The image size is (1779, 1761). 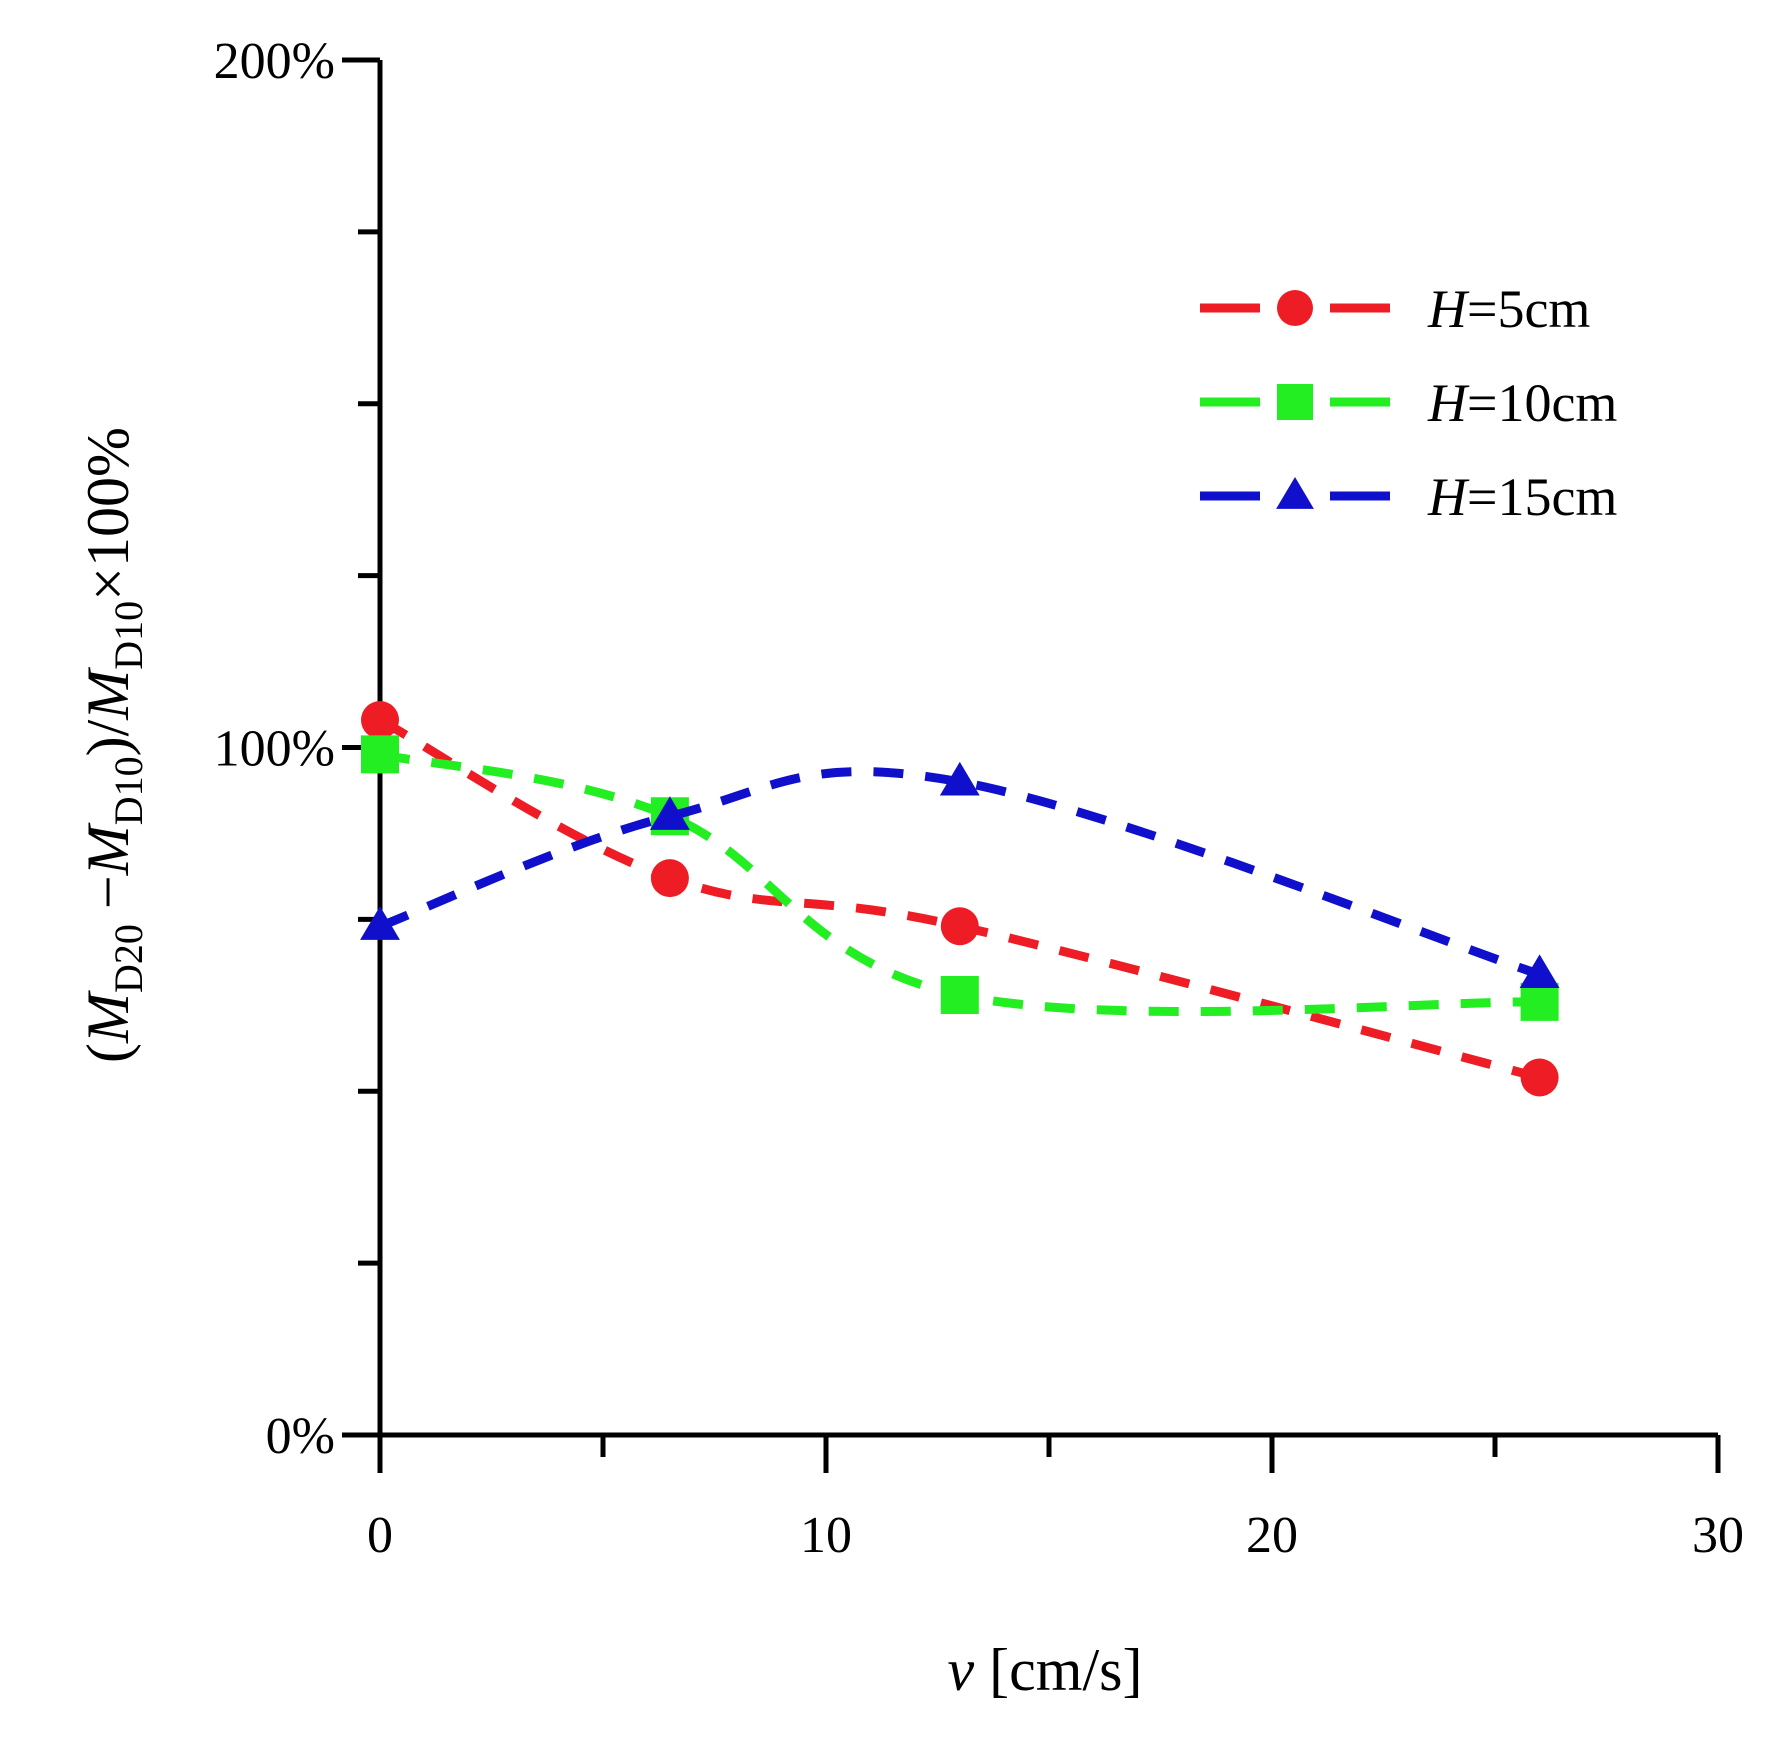 I want to click on y-ticks, so click(x=361, y=747).